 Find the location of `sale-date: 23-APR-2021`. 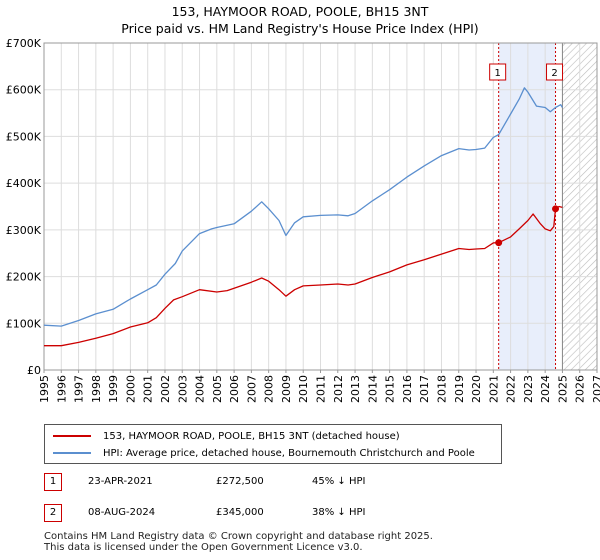

sale-date: 23-APR-2021 is located at coordinates (120, 481).